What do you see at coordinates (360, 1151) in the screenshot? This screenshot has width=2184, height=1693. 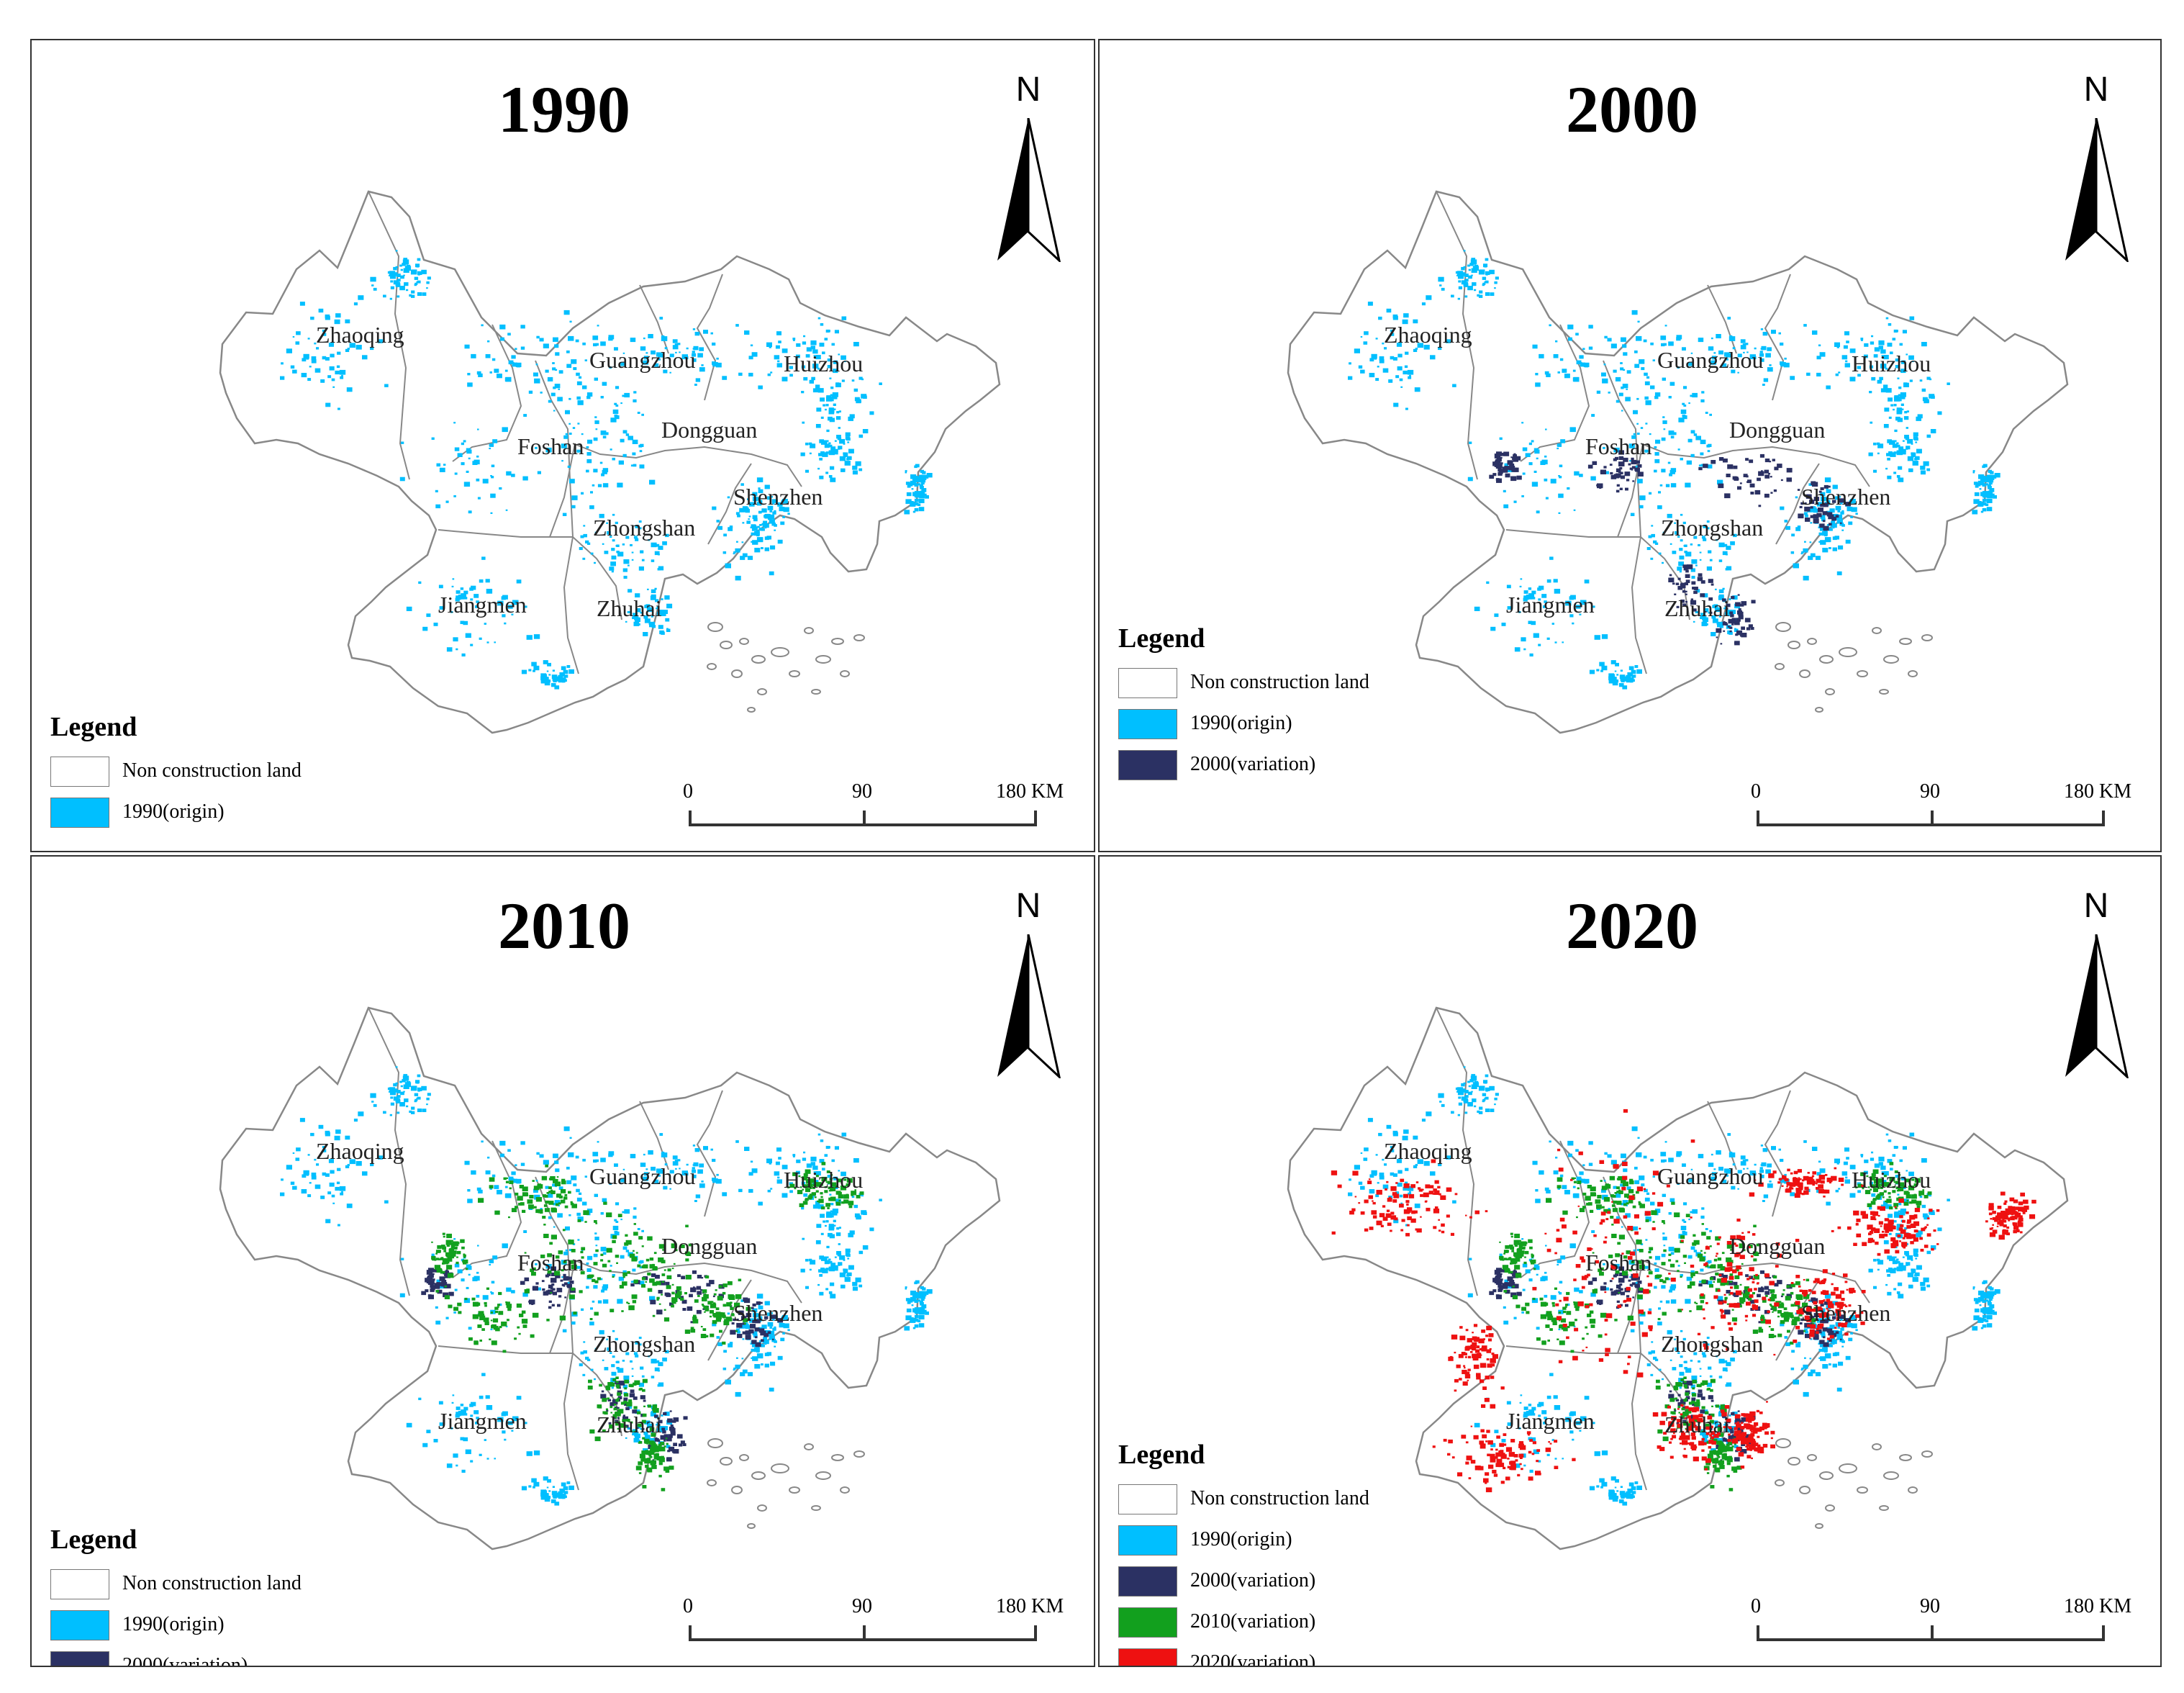 I see `city-label-zhaoqing: Zhaoqing` at bounding box center [360, 1151].